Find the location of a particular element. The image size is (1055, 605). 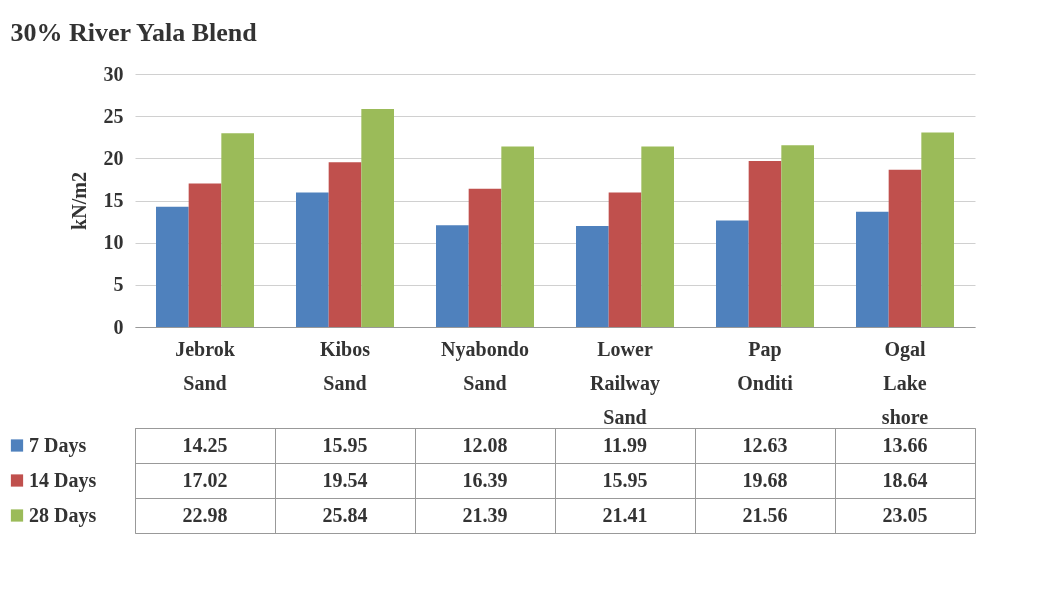

data-label: 18.64 is located at coordinates (905, 479).